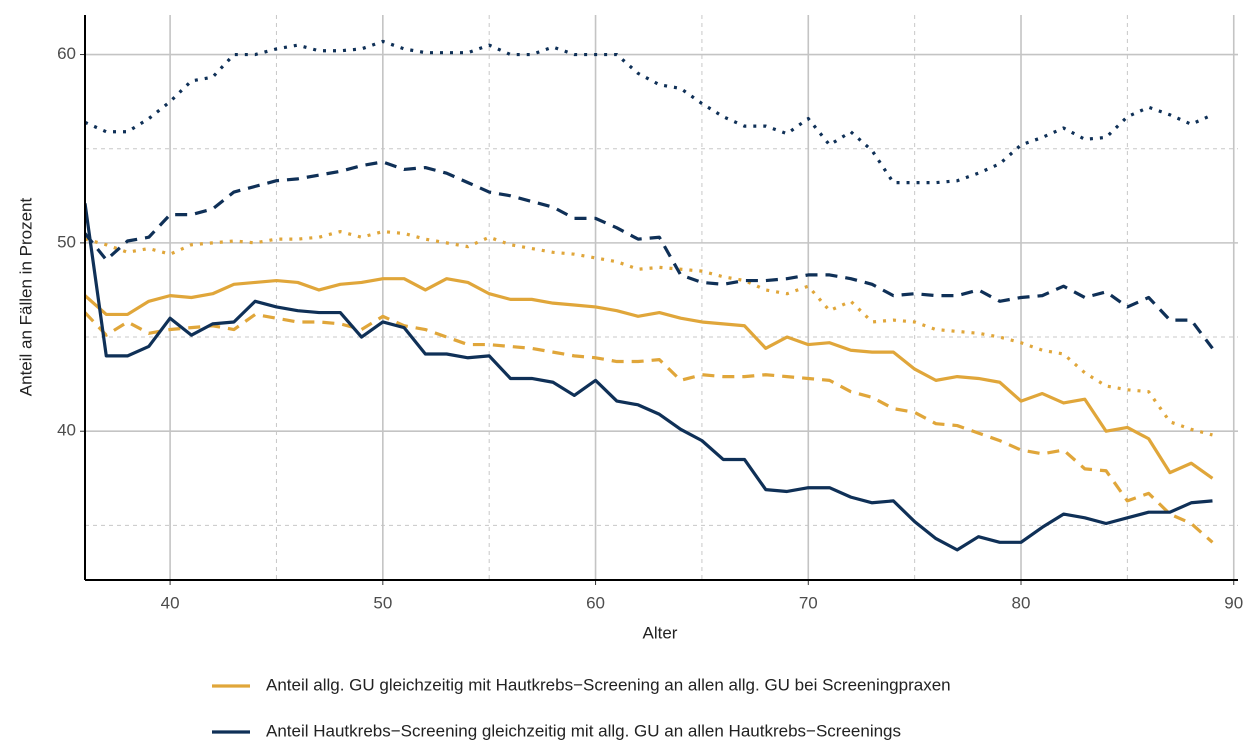  I want to click on y-tick-label: 40, so click(66, 430).